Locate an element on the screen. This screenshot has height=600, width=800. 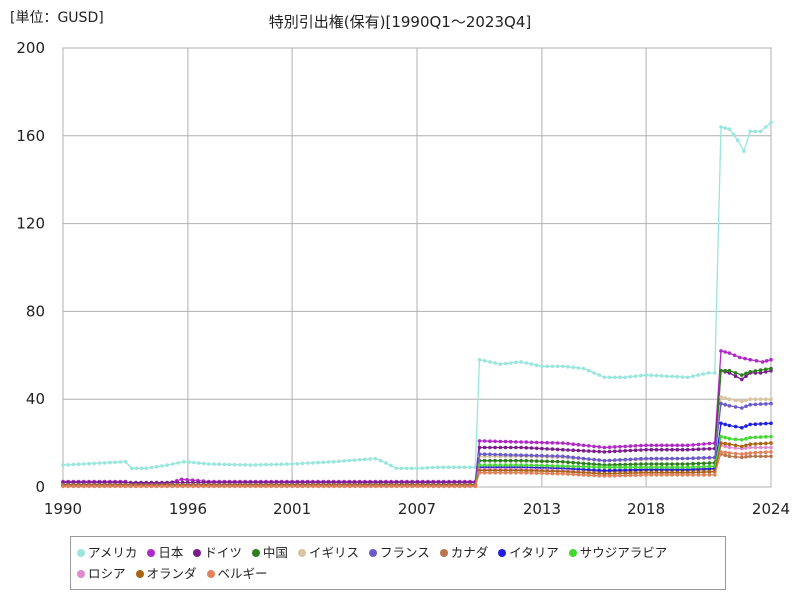
legend-item: カナダ is located at coordinates (463, 552).